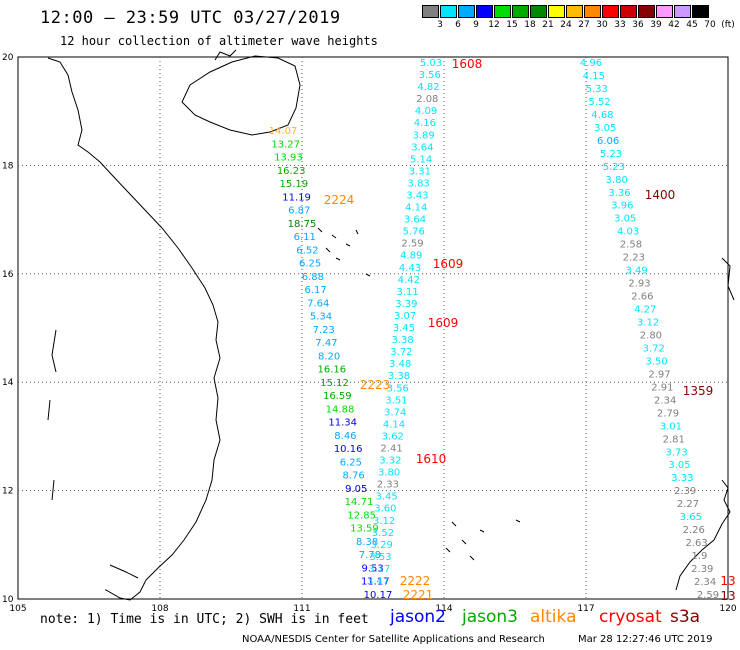 The width and height of the screenshot is (740, 650). What do you see at coordinates (674, 439) in the screenshot?
I see `wave-height-value: 2.81` at bounding box center [674, 439].